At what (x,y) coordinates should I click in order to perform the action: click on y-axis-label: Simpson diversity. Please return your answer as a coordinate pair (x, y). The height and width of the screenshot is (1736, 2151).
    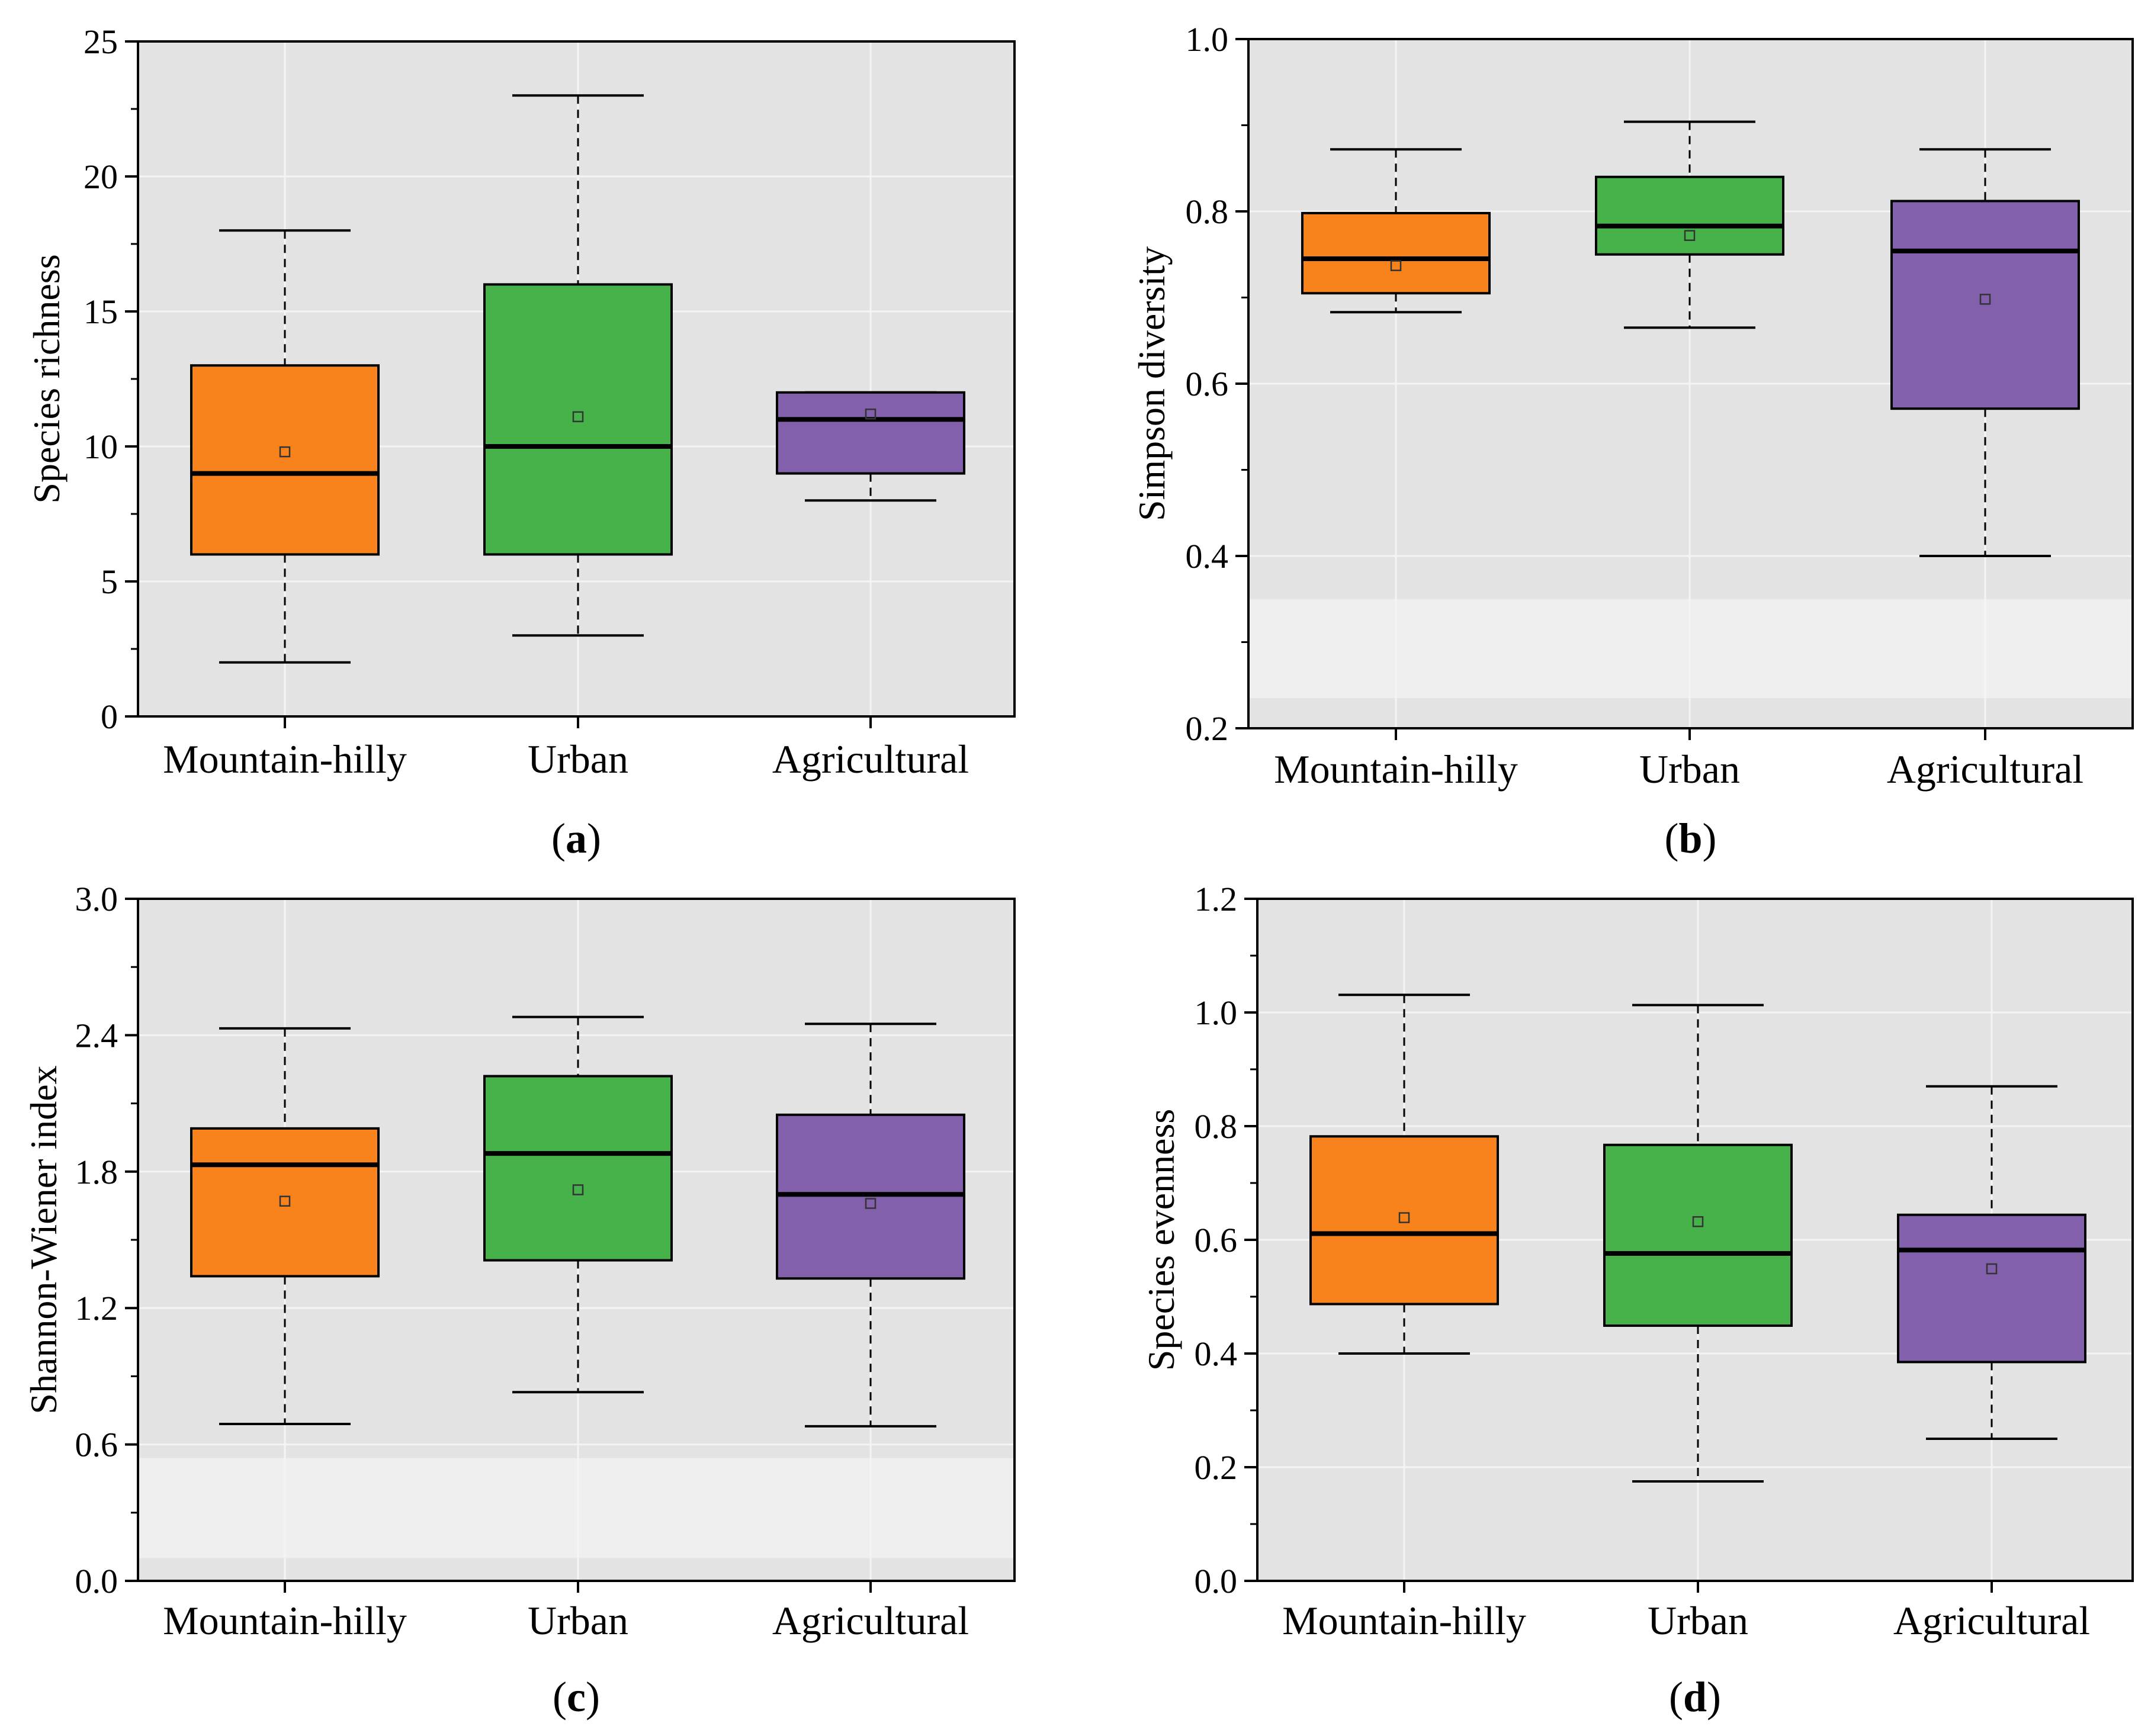
    Looking at the image, I should click on (1152, 383).